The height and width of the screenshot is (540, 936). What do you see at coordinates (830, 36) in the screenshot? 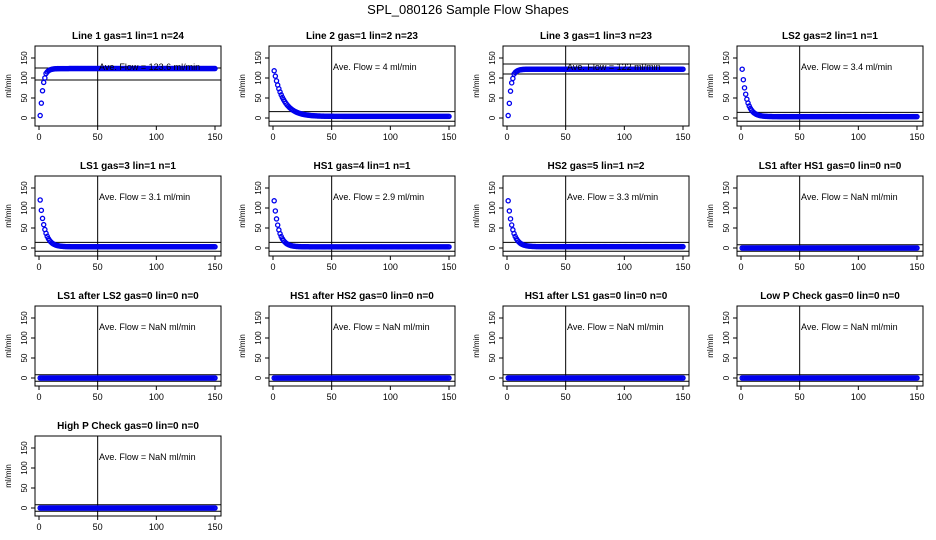
I see `panel-title: LS2 gas=2 lin=1 n=1` at bounding box center [830, 36].